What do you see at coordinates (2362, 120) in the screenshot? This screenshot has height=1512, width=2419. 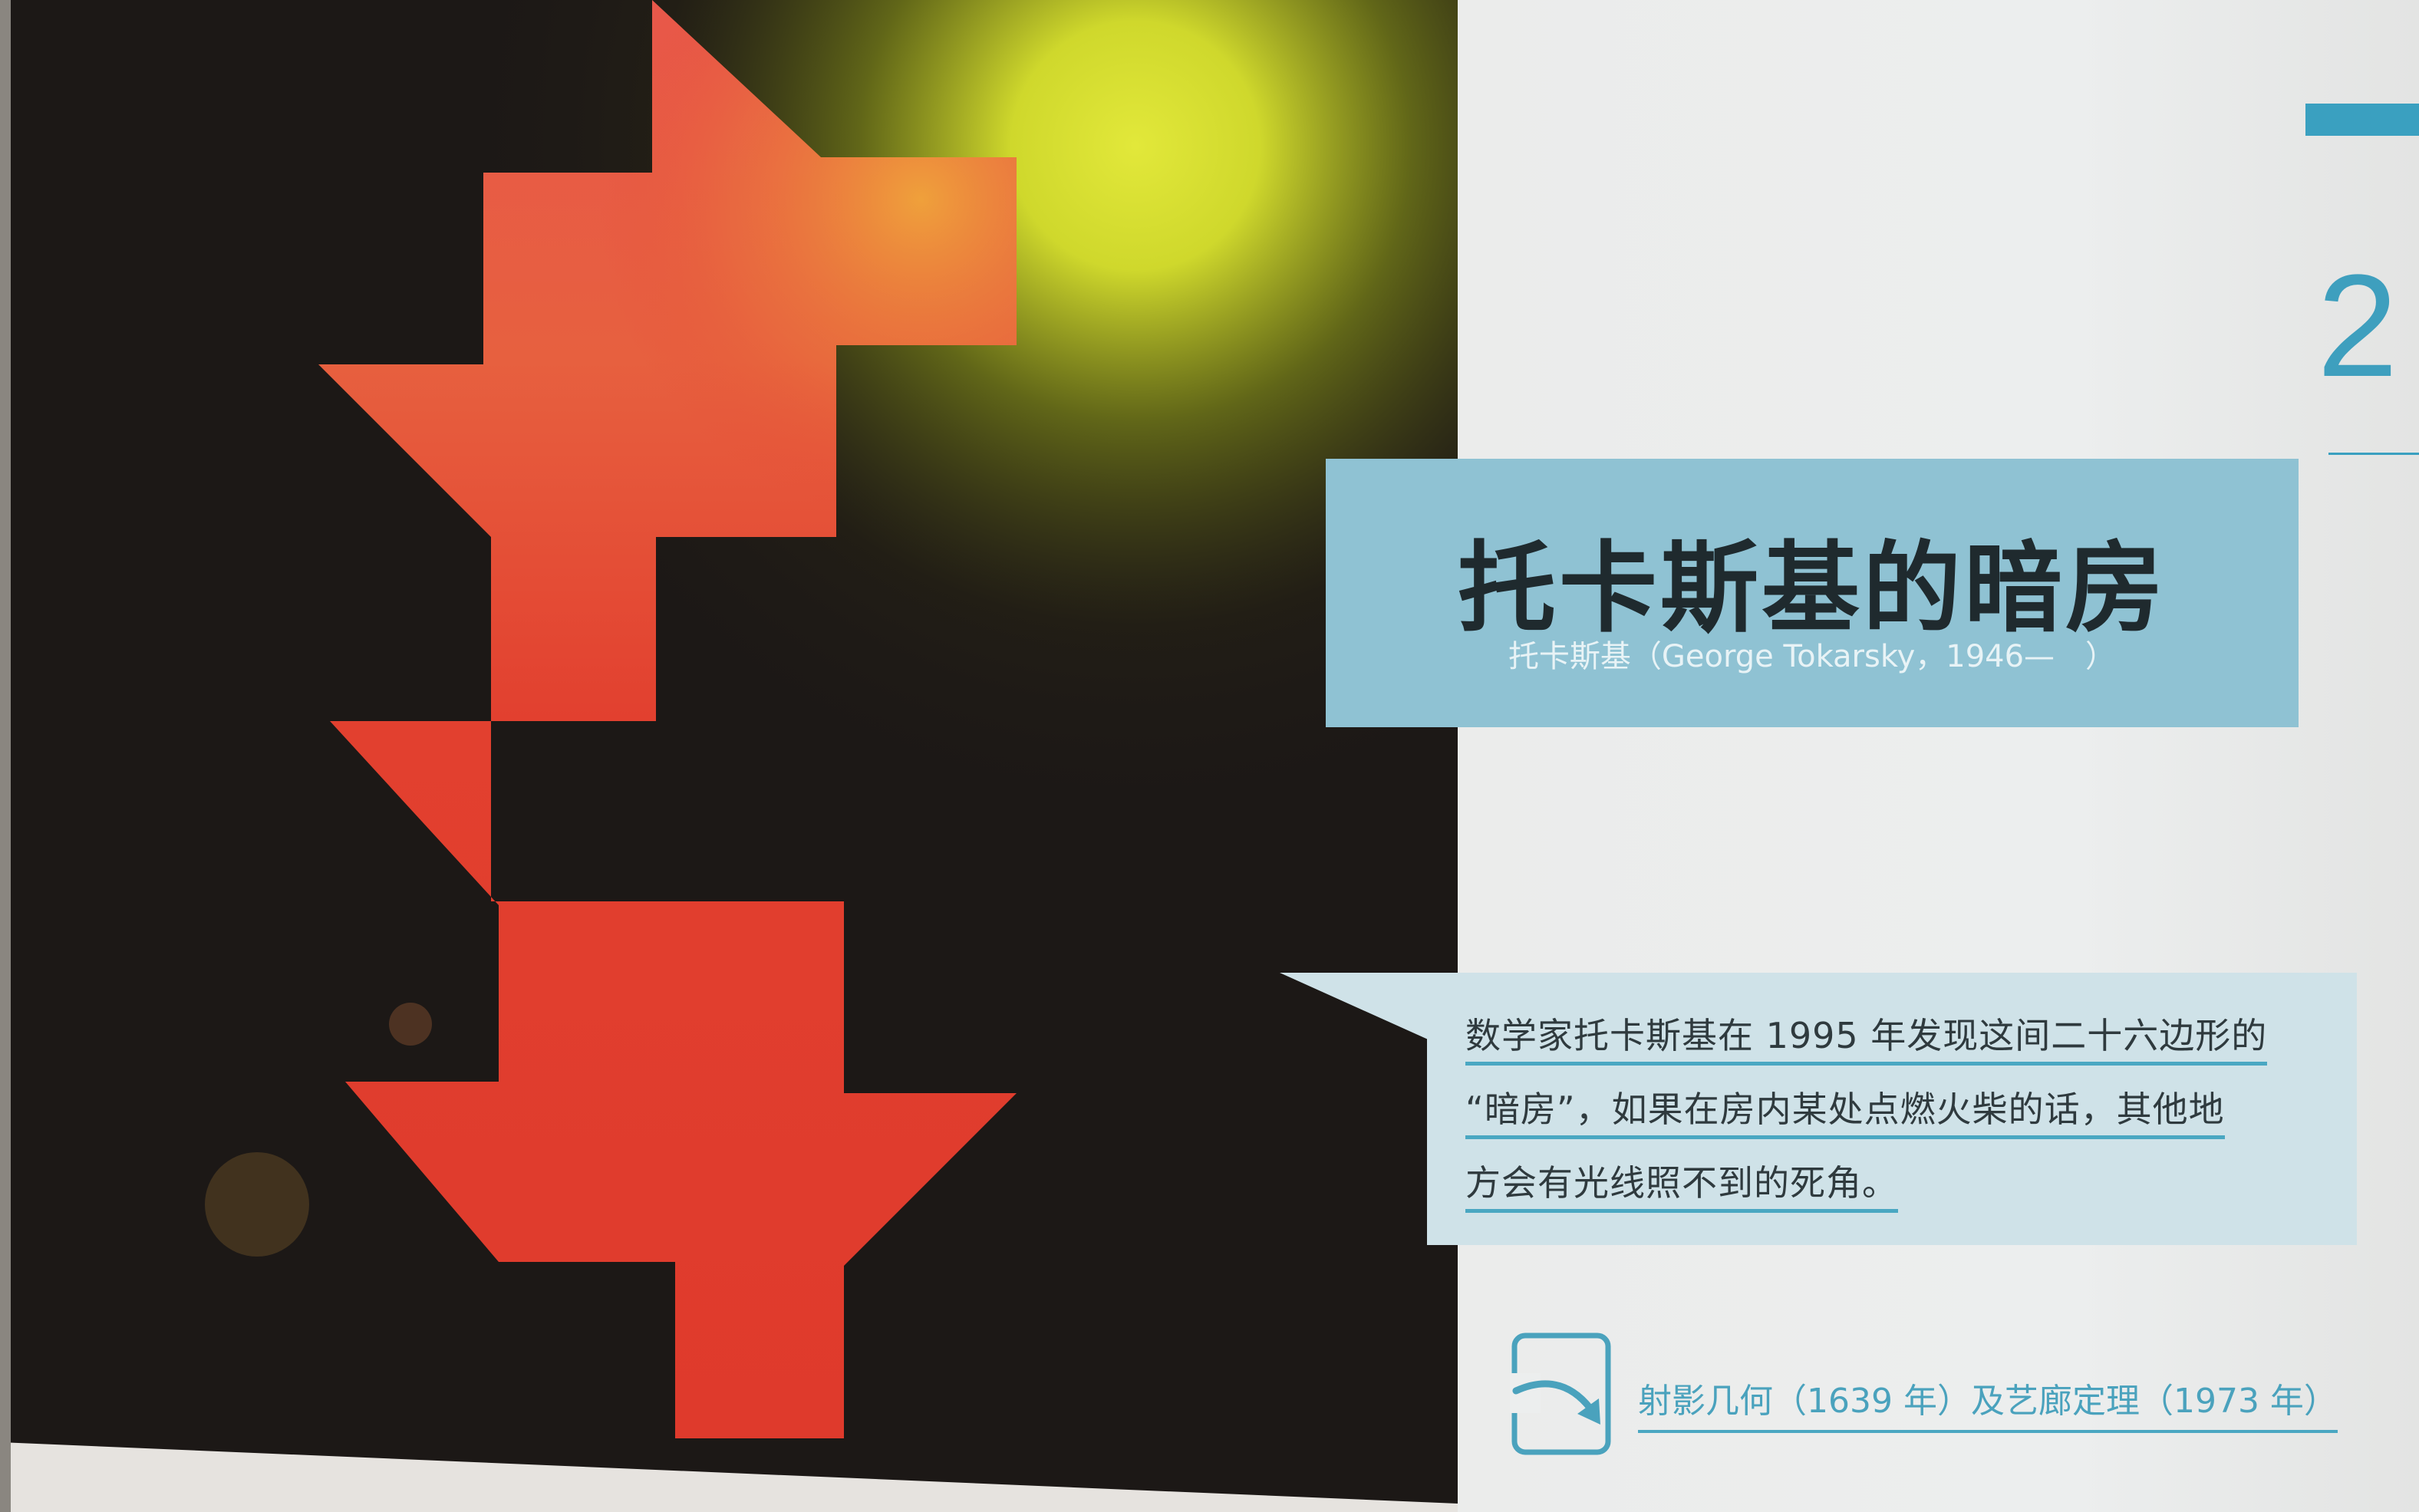 I see `chapter-bar` at bounding box center [2362, 120].